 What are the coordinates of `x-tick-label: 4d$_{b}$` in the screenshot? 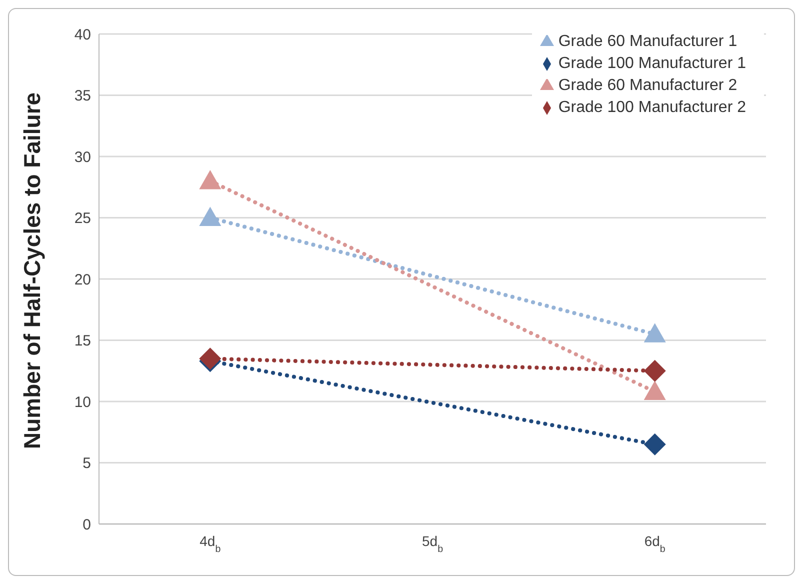 It's located at (211, 543).